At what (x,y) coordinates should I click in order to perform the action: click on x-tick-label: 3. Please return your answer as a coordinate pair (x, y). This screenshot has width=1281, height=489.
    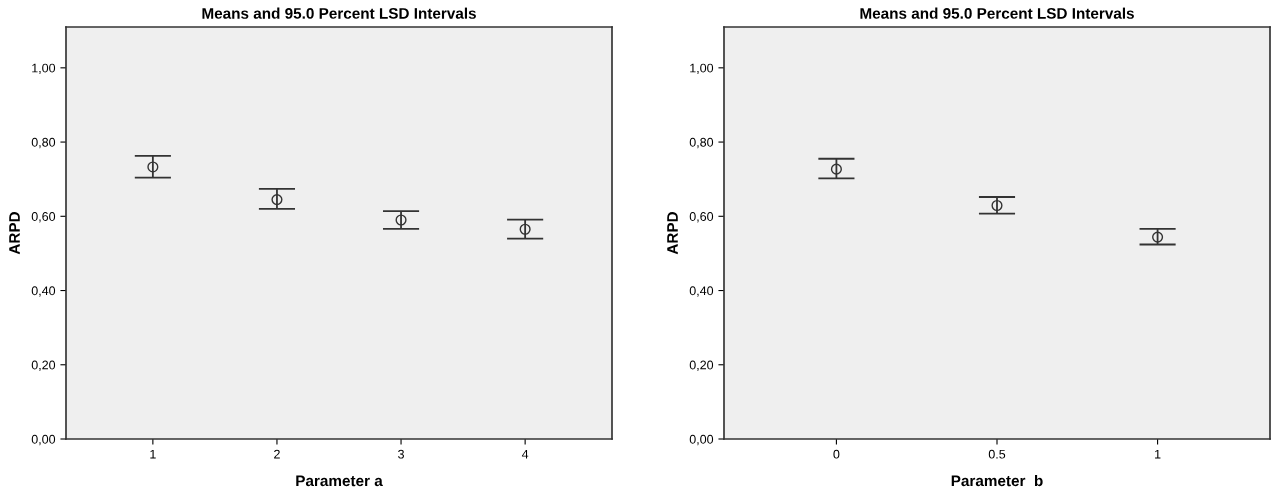
    Looking at the image, I should click on (401, 454).